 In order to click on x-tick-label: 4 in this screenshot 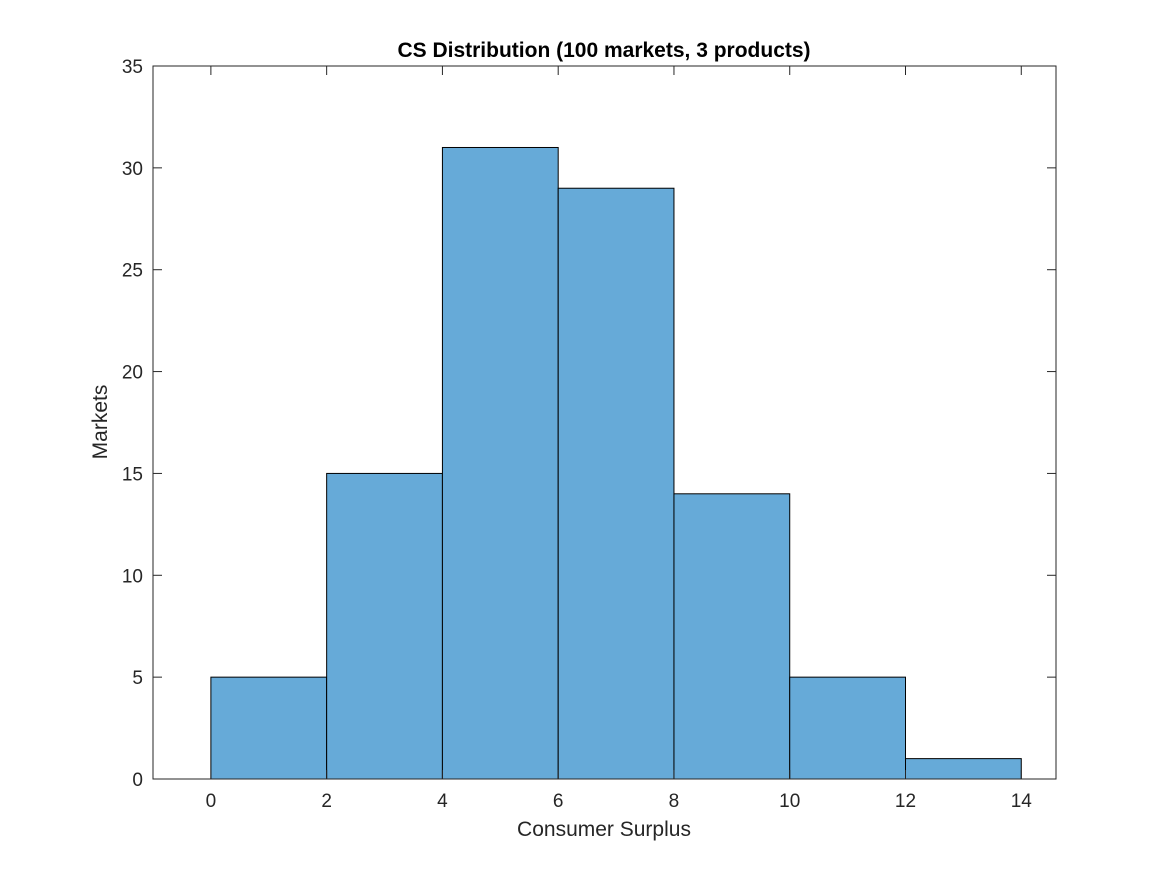, I will do `click(442, 801)`.